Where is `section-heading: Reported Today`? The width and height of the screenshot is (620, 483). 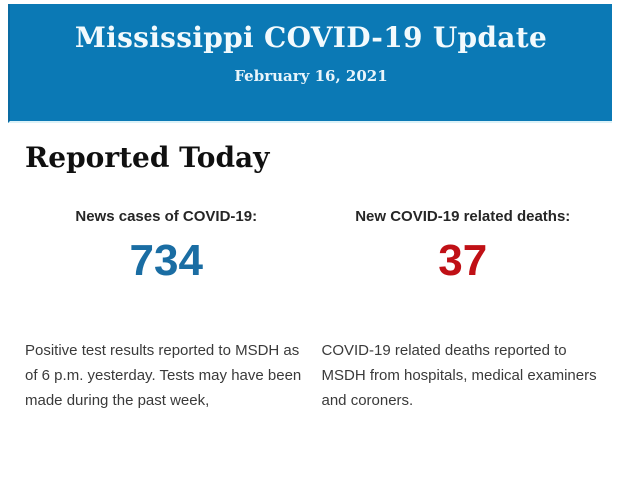
section-heading: Reported Today is located at coordinates (147, 157).